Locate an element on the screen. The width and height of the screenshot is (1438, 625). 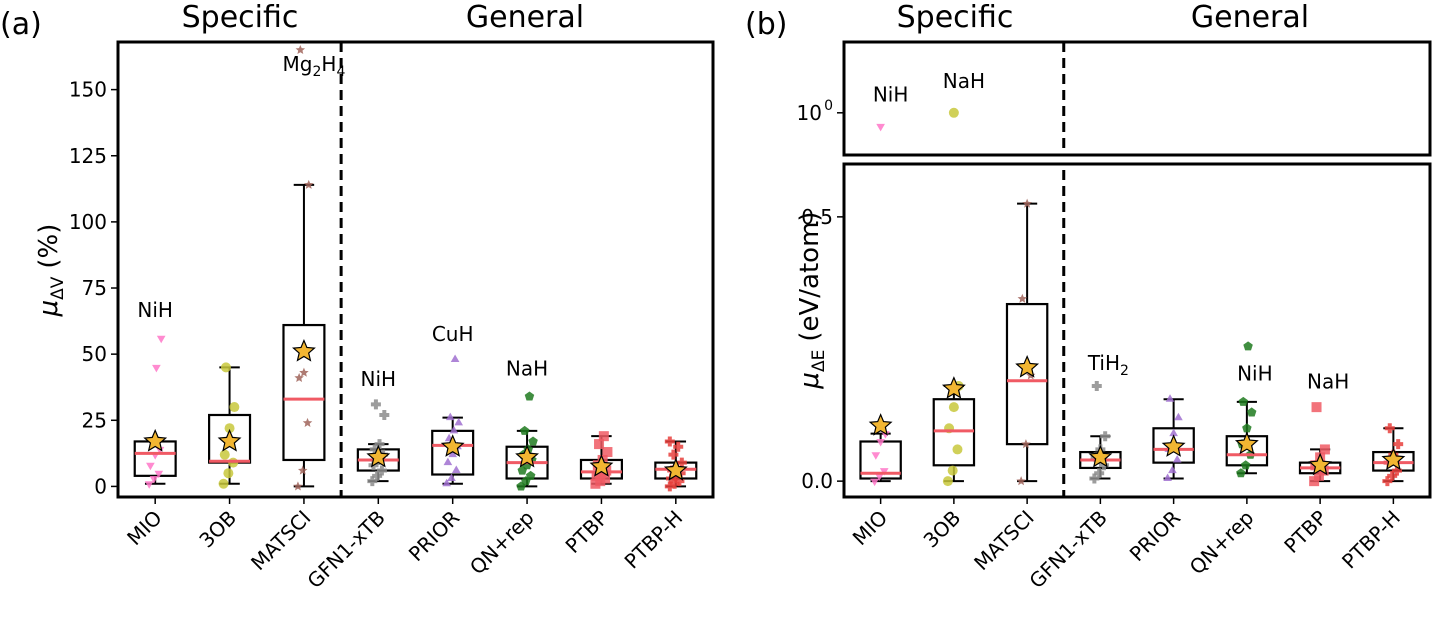
panel-a-matsci-mean-star is located at coordinates (304, 350).